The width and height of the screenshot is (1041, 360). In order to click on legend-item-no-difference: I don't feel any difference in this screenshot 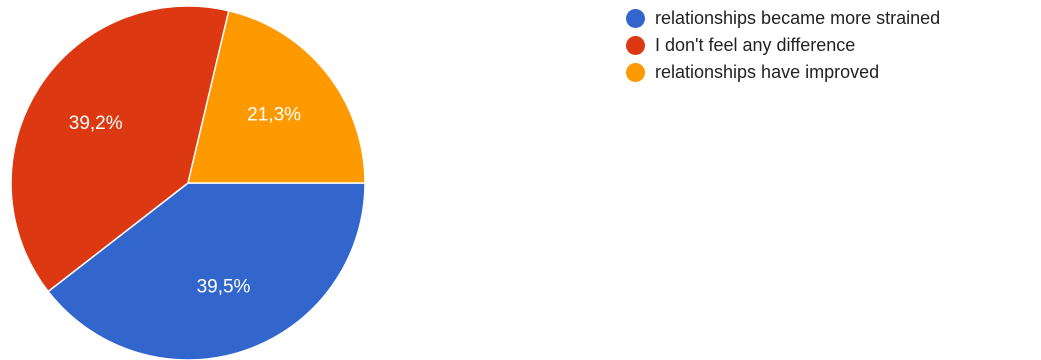, I will do `click(783, 45)`.